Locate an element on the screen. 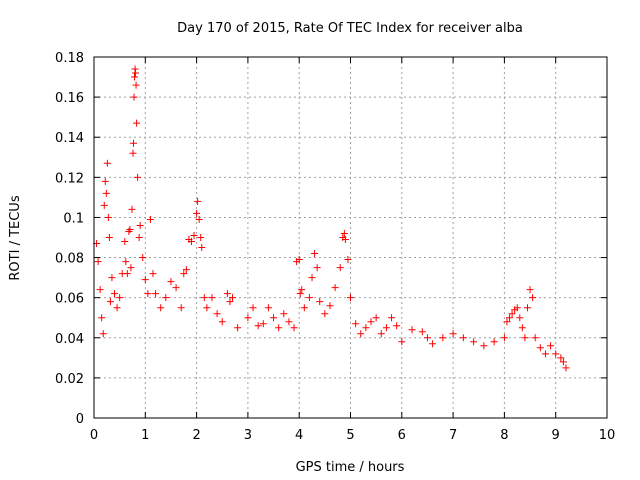 The width and height of the screenshot is (640, 480). y-tick-label: 0.06 is located at coordinates (69, 299).